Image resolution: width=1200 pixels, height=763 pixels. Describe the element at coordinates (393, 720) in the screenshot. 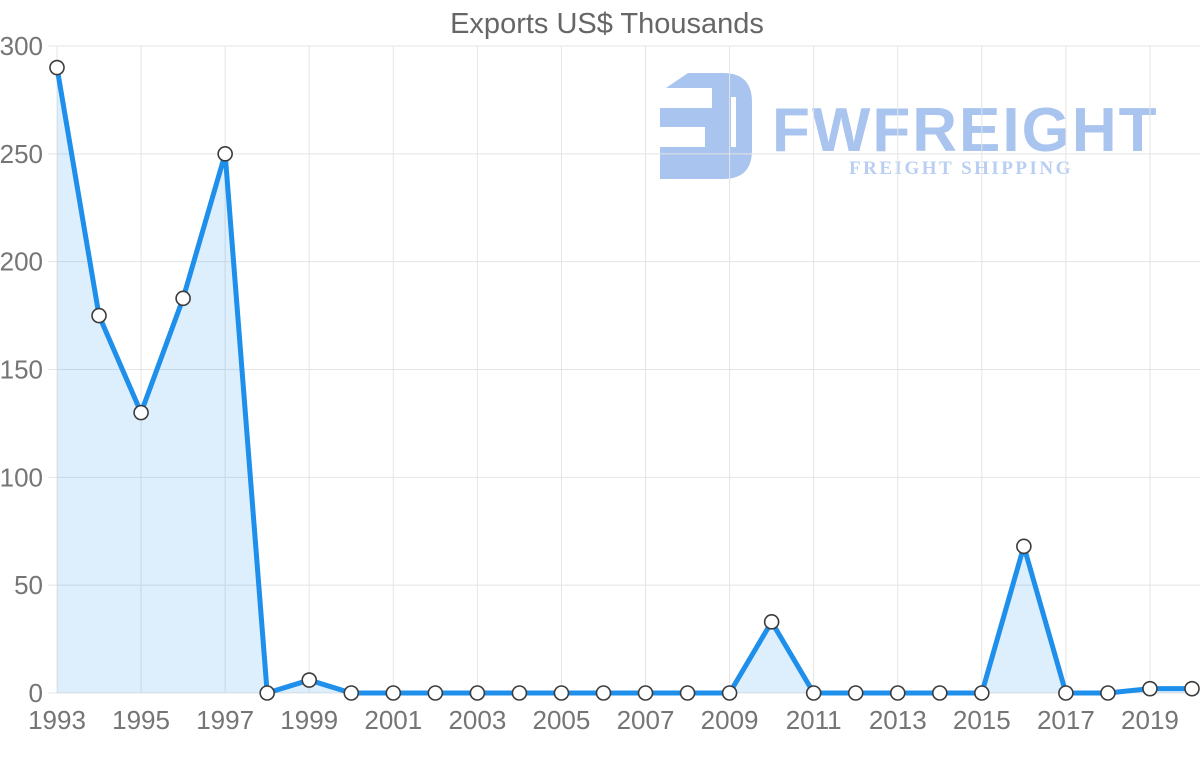

I see `x-tick-label: 2001` at that location.